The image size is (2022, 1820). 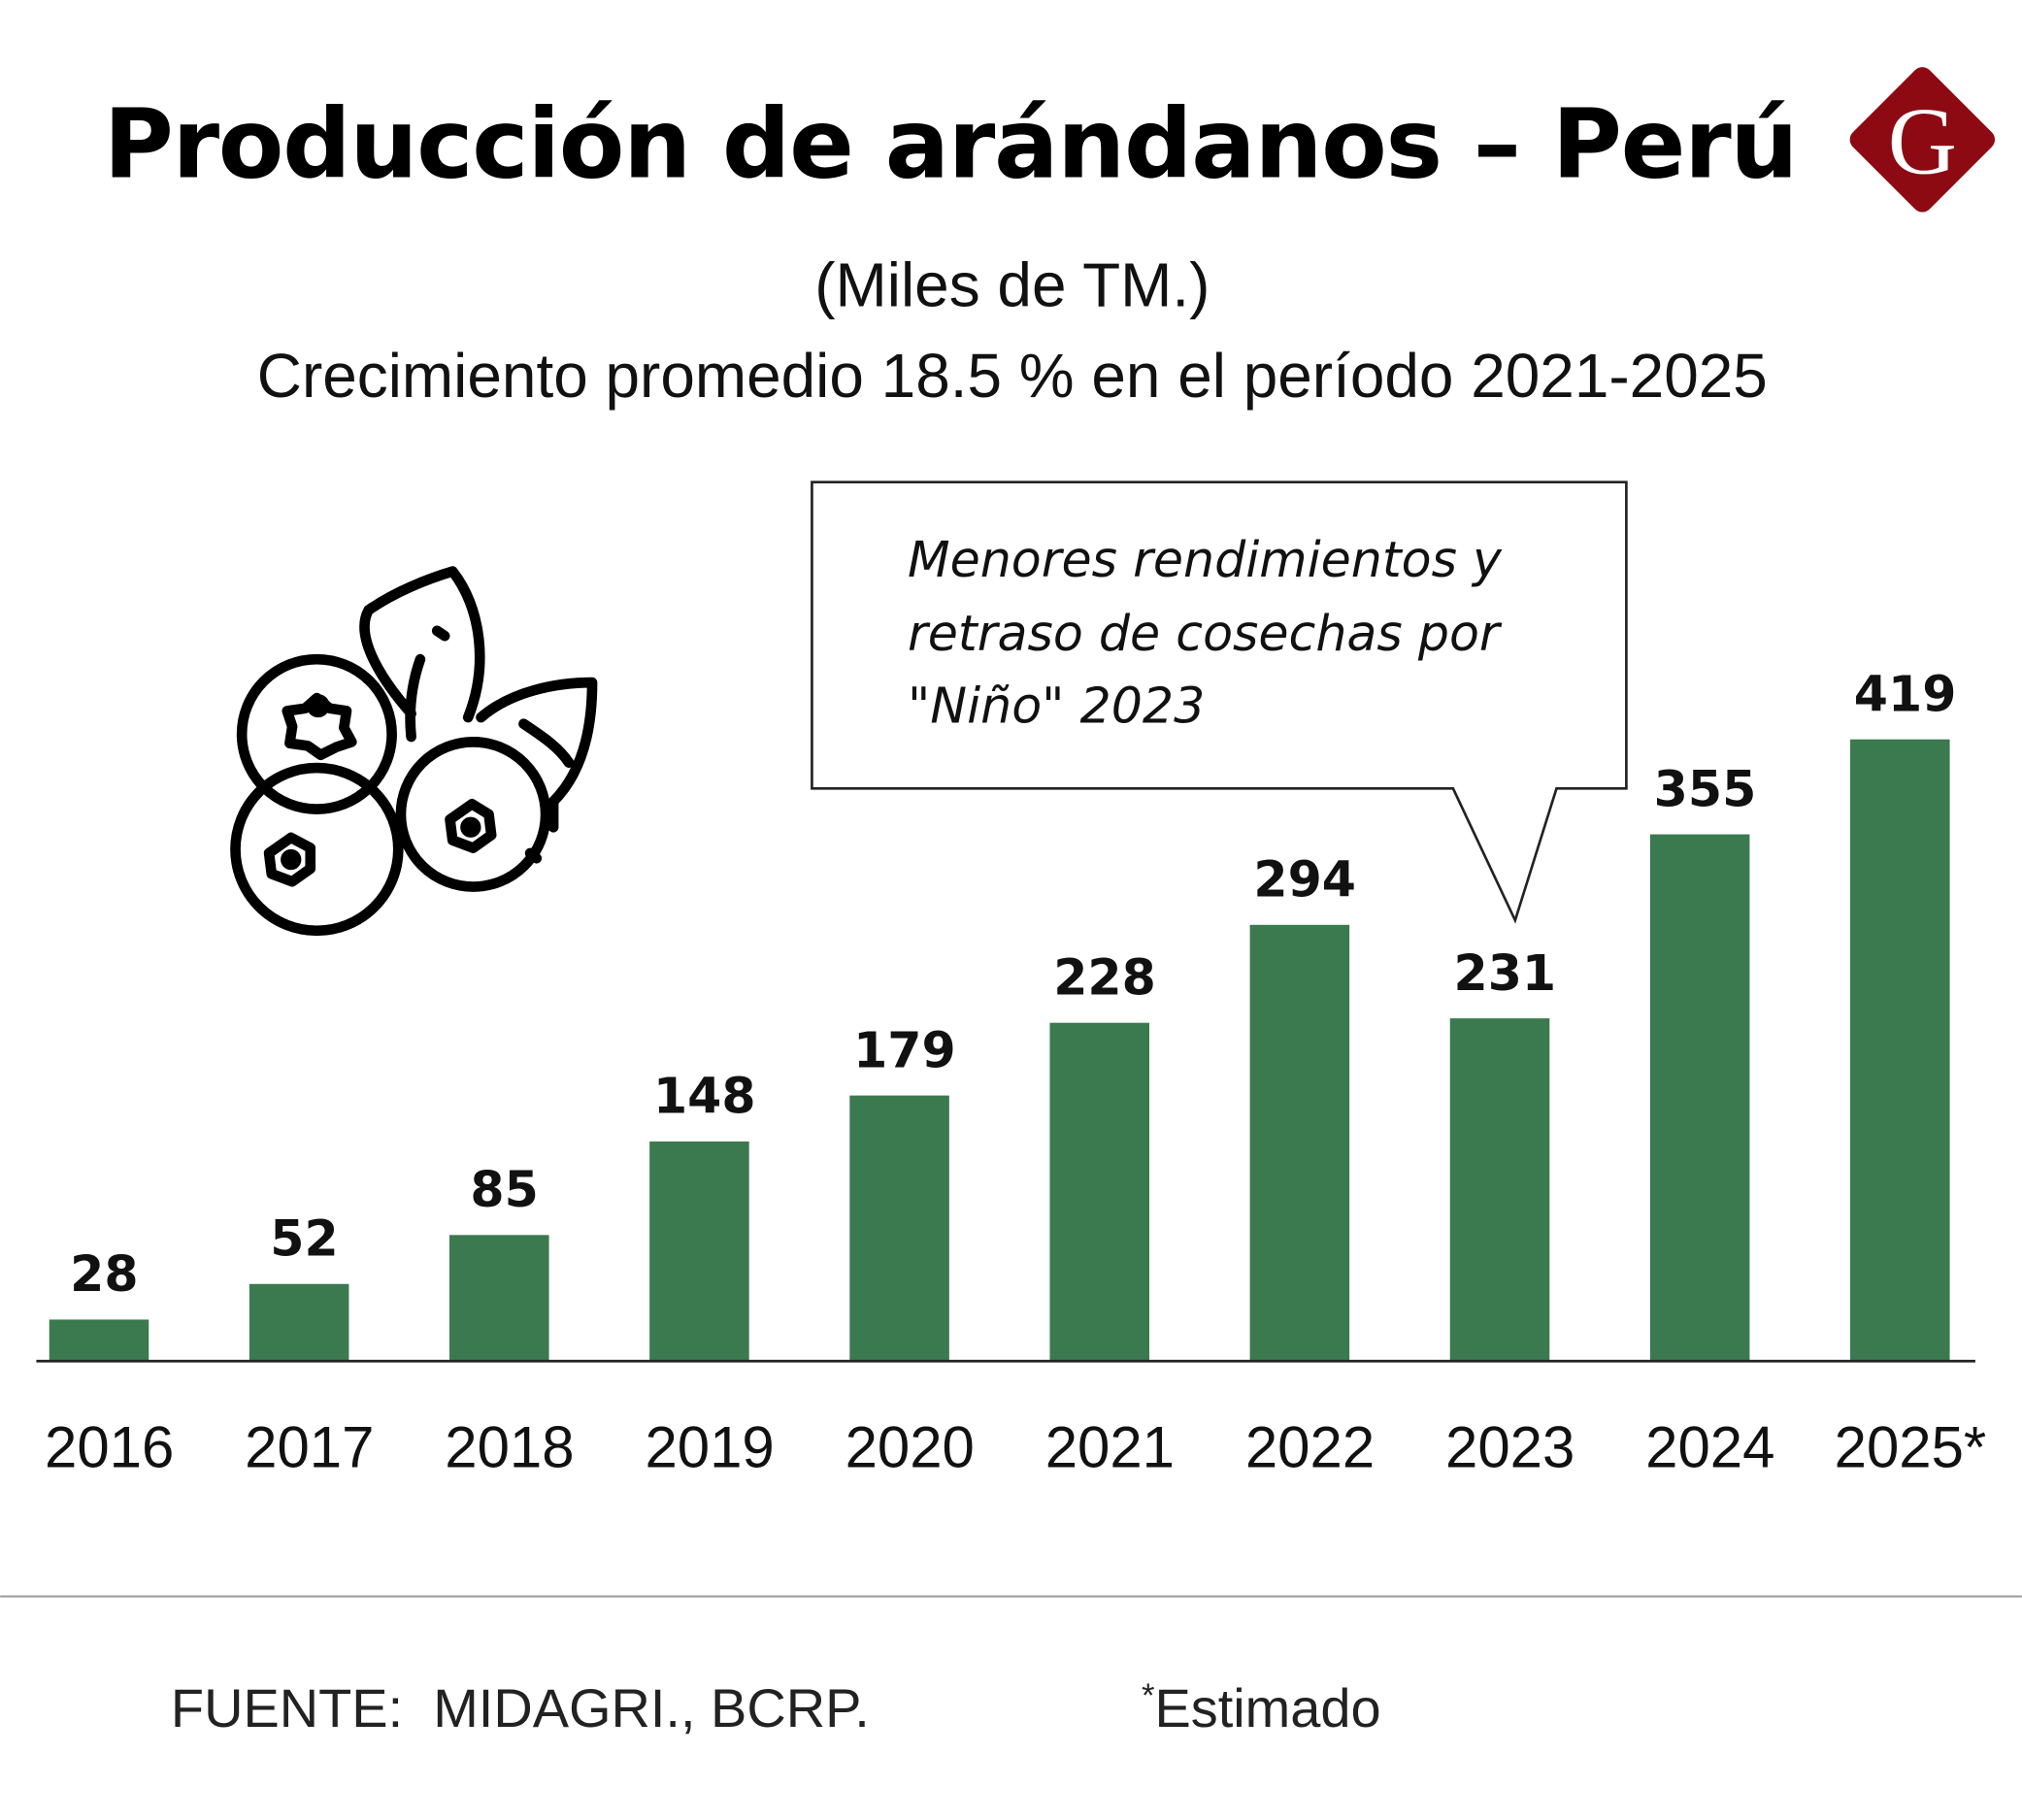 I want to click on bar-2022, so click(x=1299, y=1143).